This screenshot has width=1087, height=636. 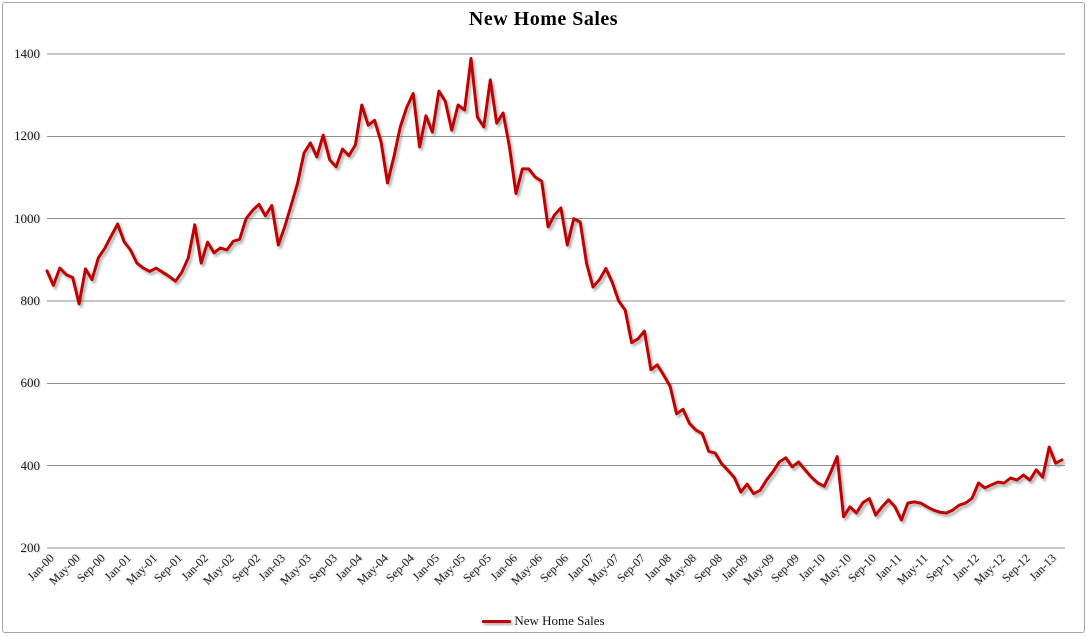 I want to click on y-tick-label: 800, so click(x=30, y=300).